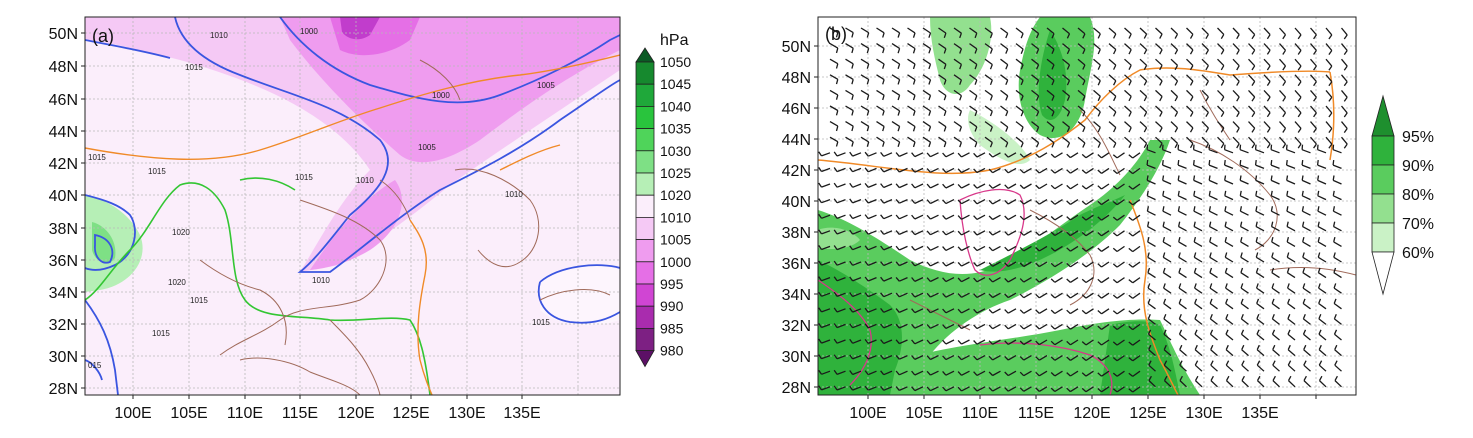 Image resolution: width=1473 pixels, height=438 pixels. I want to click on colorbar-level-label: 1020, so click(675, 195).